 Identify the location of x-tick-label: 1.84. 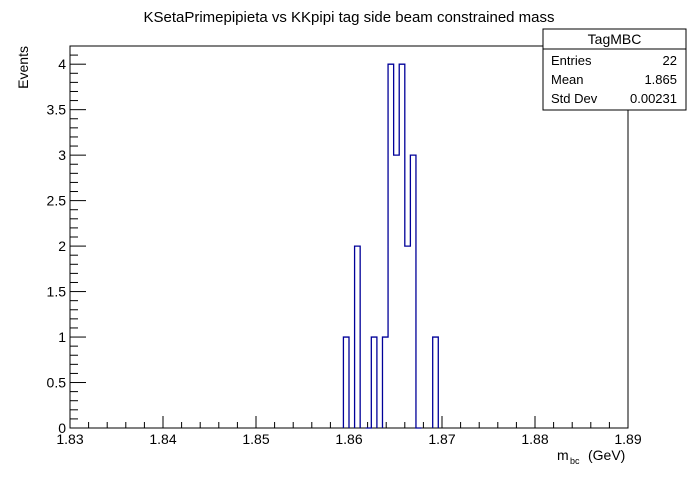
(162, 439).